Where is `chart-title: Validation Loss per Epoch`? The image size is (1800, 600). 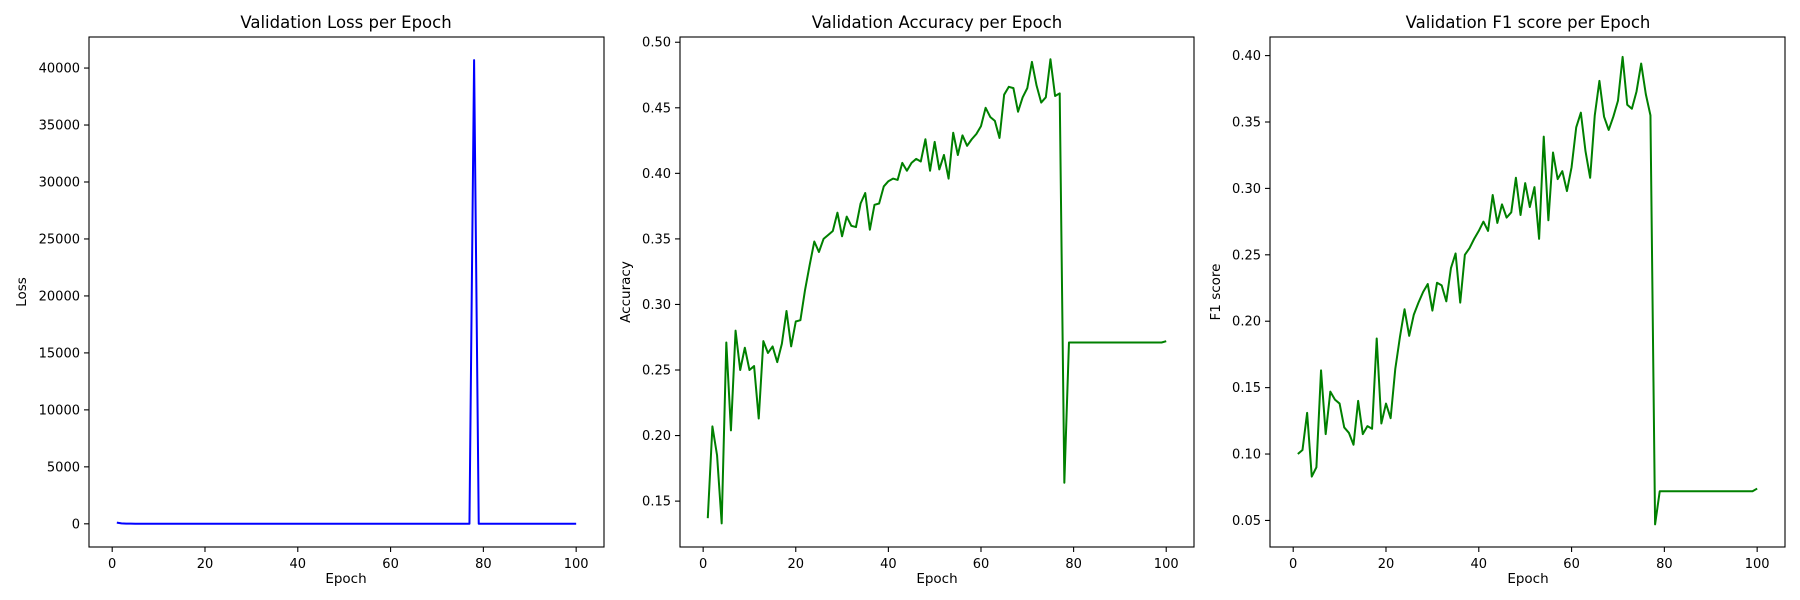 chart-title: Validation Loss per Epoch is located at coordinates (345, 22).